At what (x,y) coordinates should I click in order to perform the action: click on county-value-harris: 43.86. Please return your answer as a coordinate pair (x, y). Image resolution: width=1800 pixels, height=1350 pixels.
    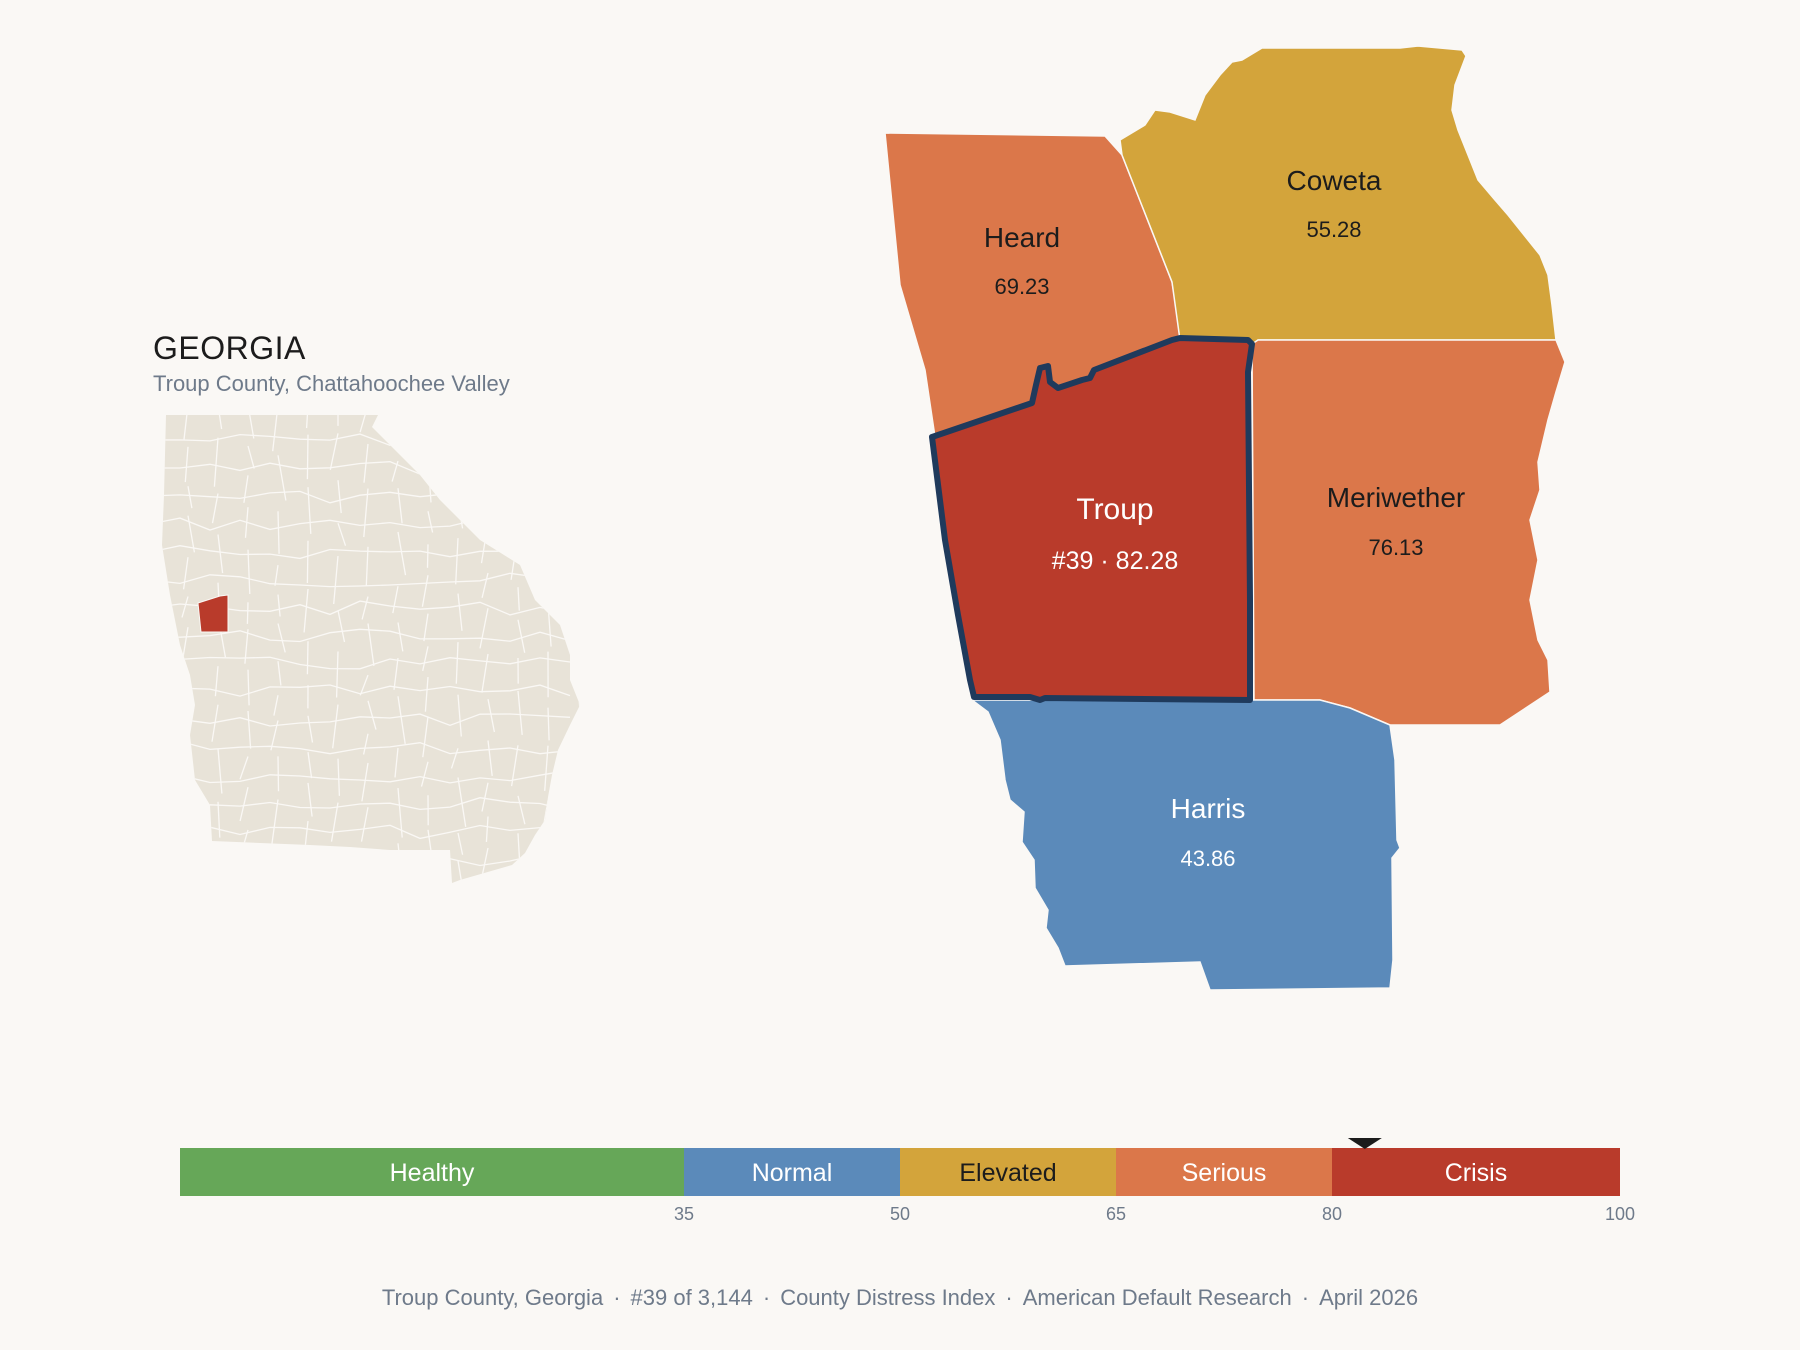
    Looking at the image, I should click on (1207, 858).